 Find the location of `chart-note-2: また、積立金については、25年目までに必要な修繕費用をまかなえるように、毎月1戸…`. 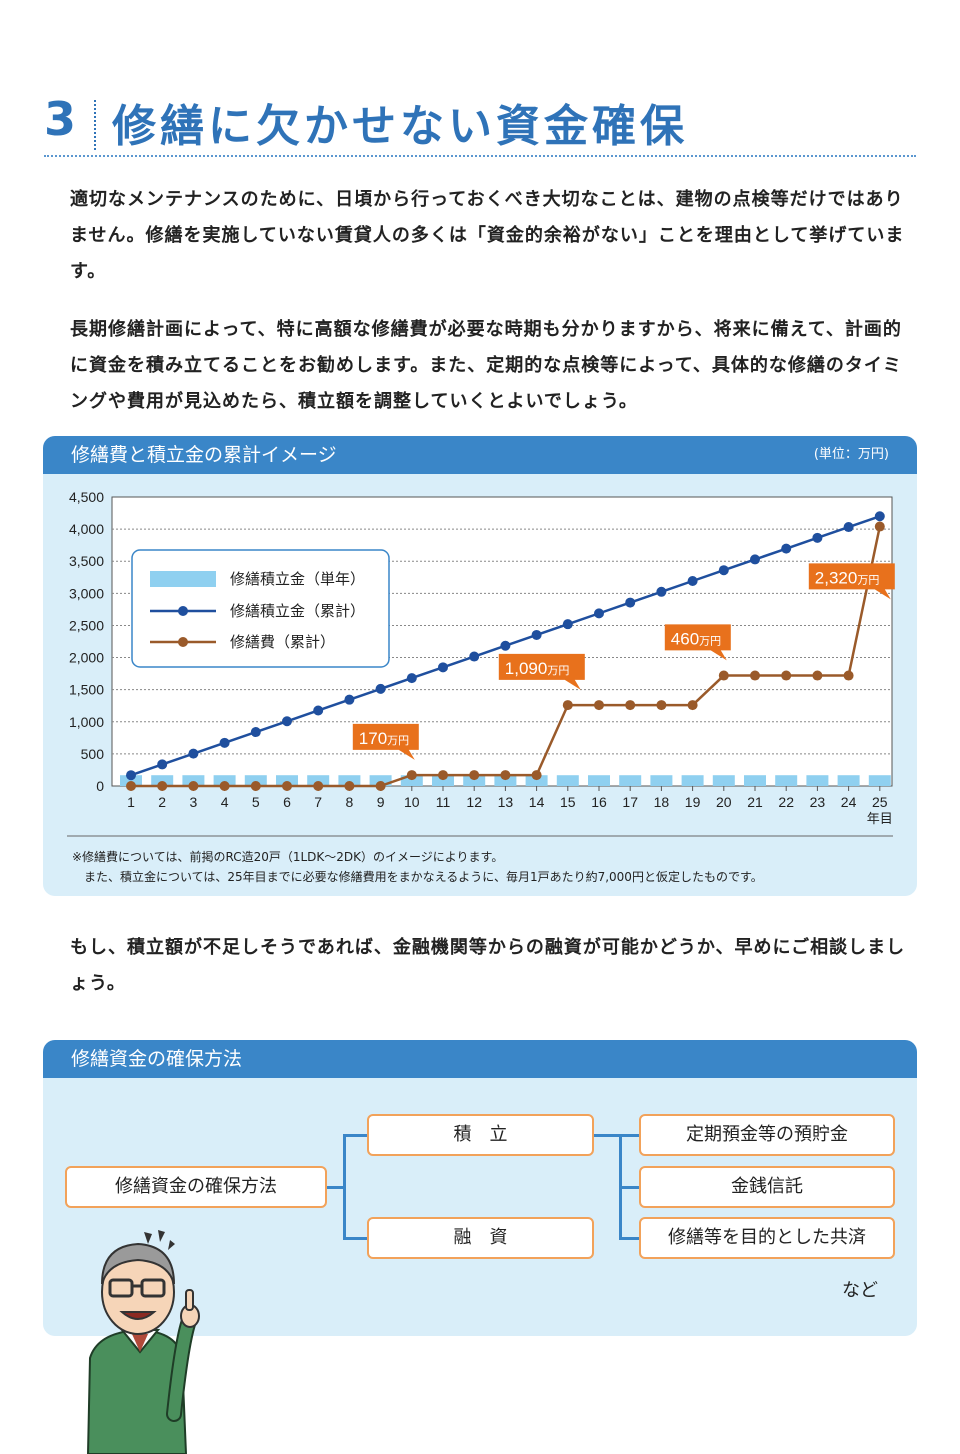

chart-note-2: また、積立金については、25年目までに必要な修繕費用をまかなえるように、毎月1戸… is located at coordinates (423, 877).